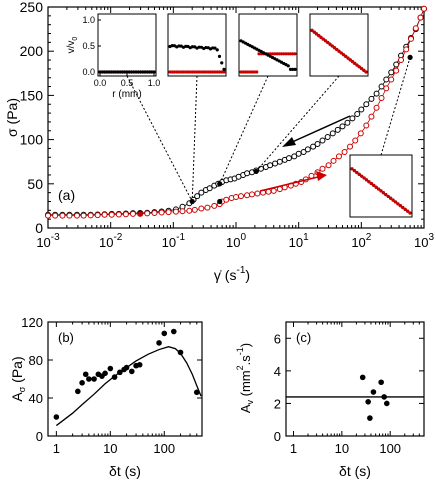 This screenshot has width=436, height=488. I want to click on y-tick-label-a: 150, so click(32, 95).